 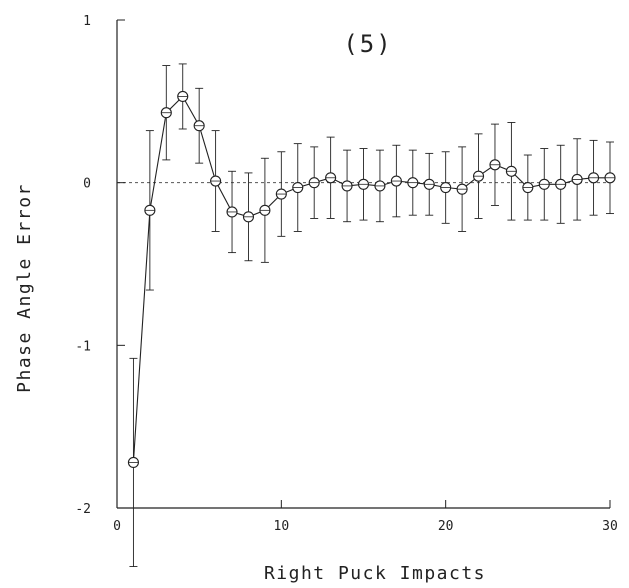 What do you see at coordinates (610, 526) in the screenshot?
I see `x-tick-label: 30` at bounding box center [610, 526].